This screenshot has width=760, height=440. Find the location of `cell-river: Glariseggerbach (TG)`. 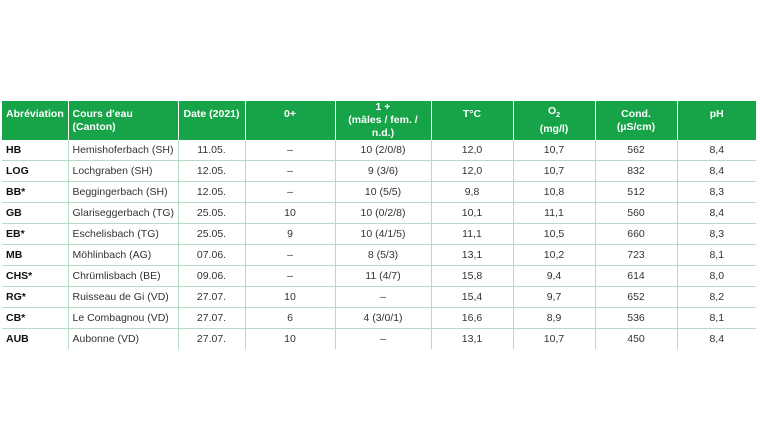

cell-river: Glariseggerbach (TG) is located at coordinates (123, 213).